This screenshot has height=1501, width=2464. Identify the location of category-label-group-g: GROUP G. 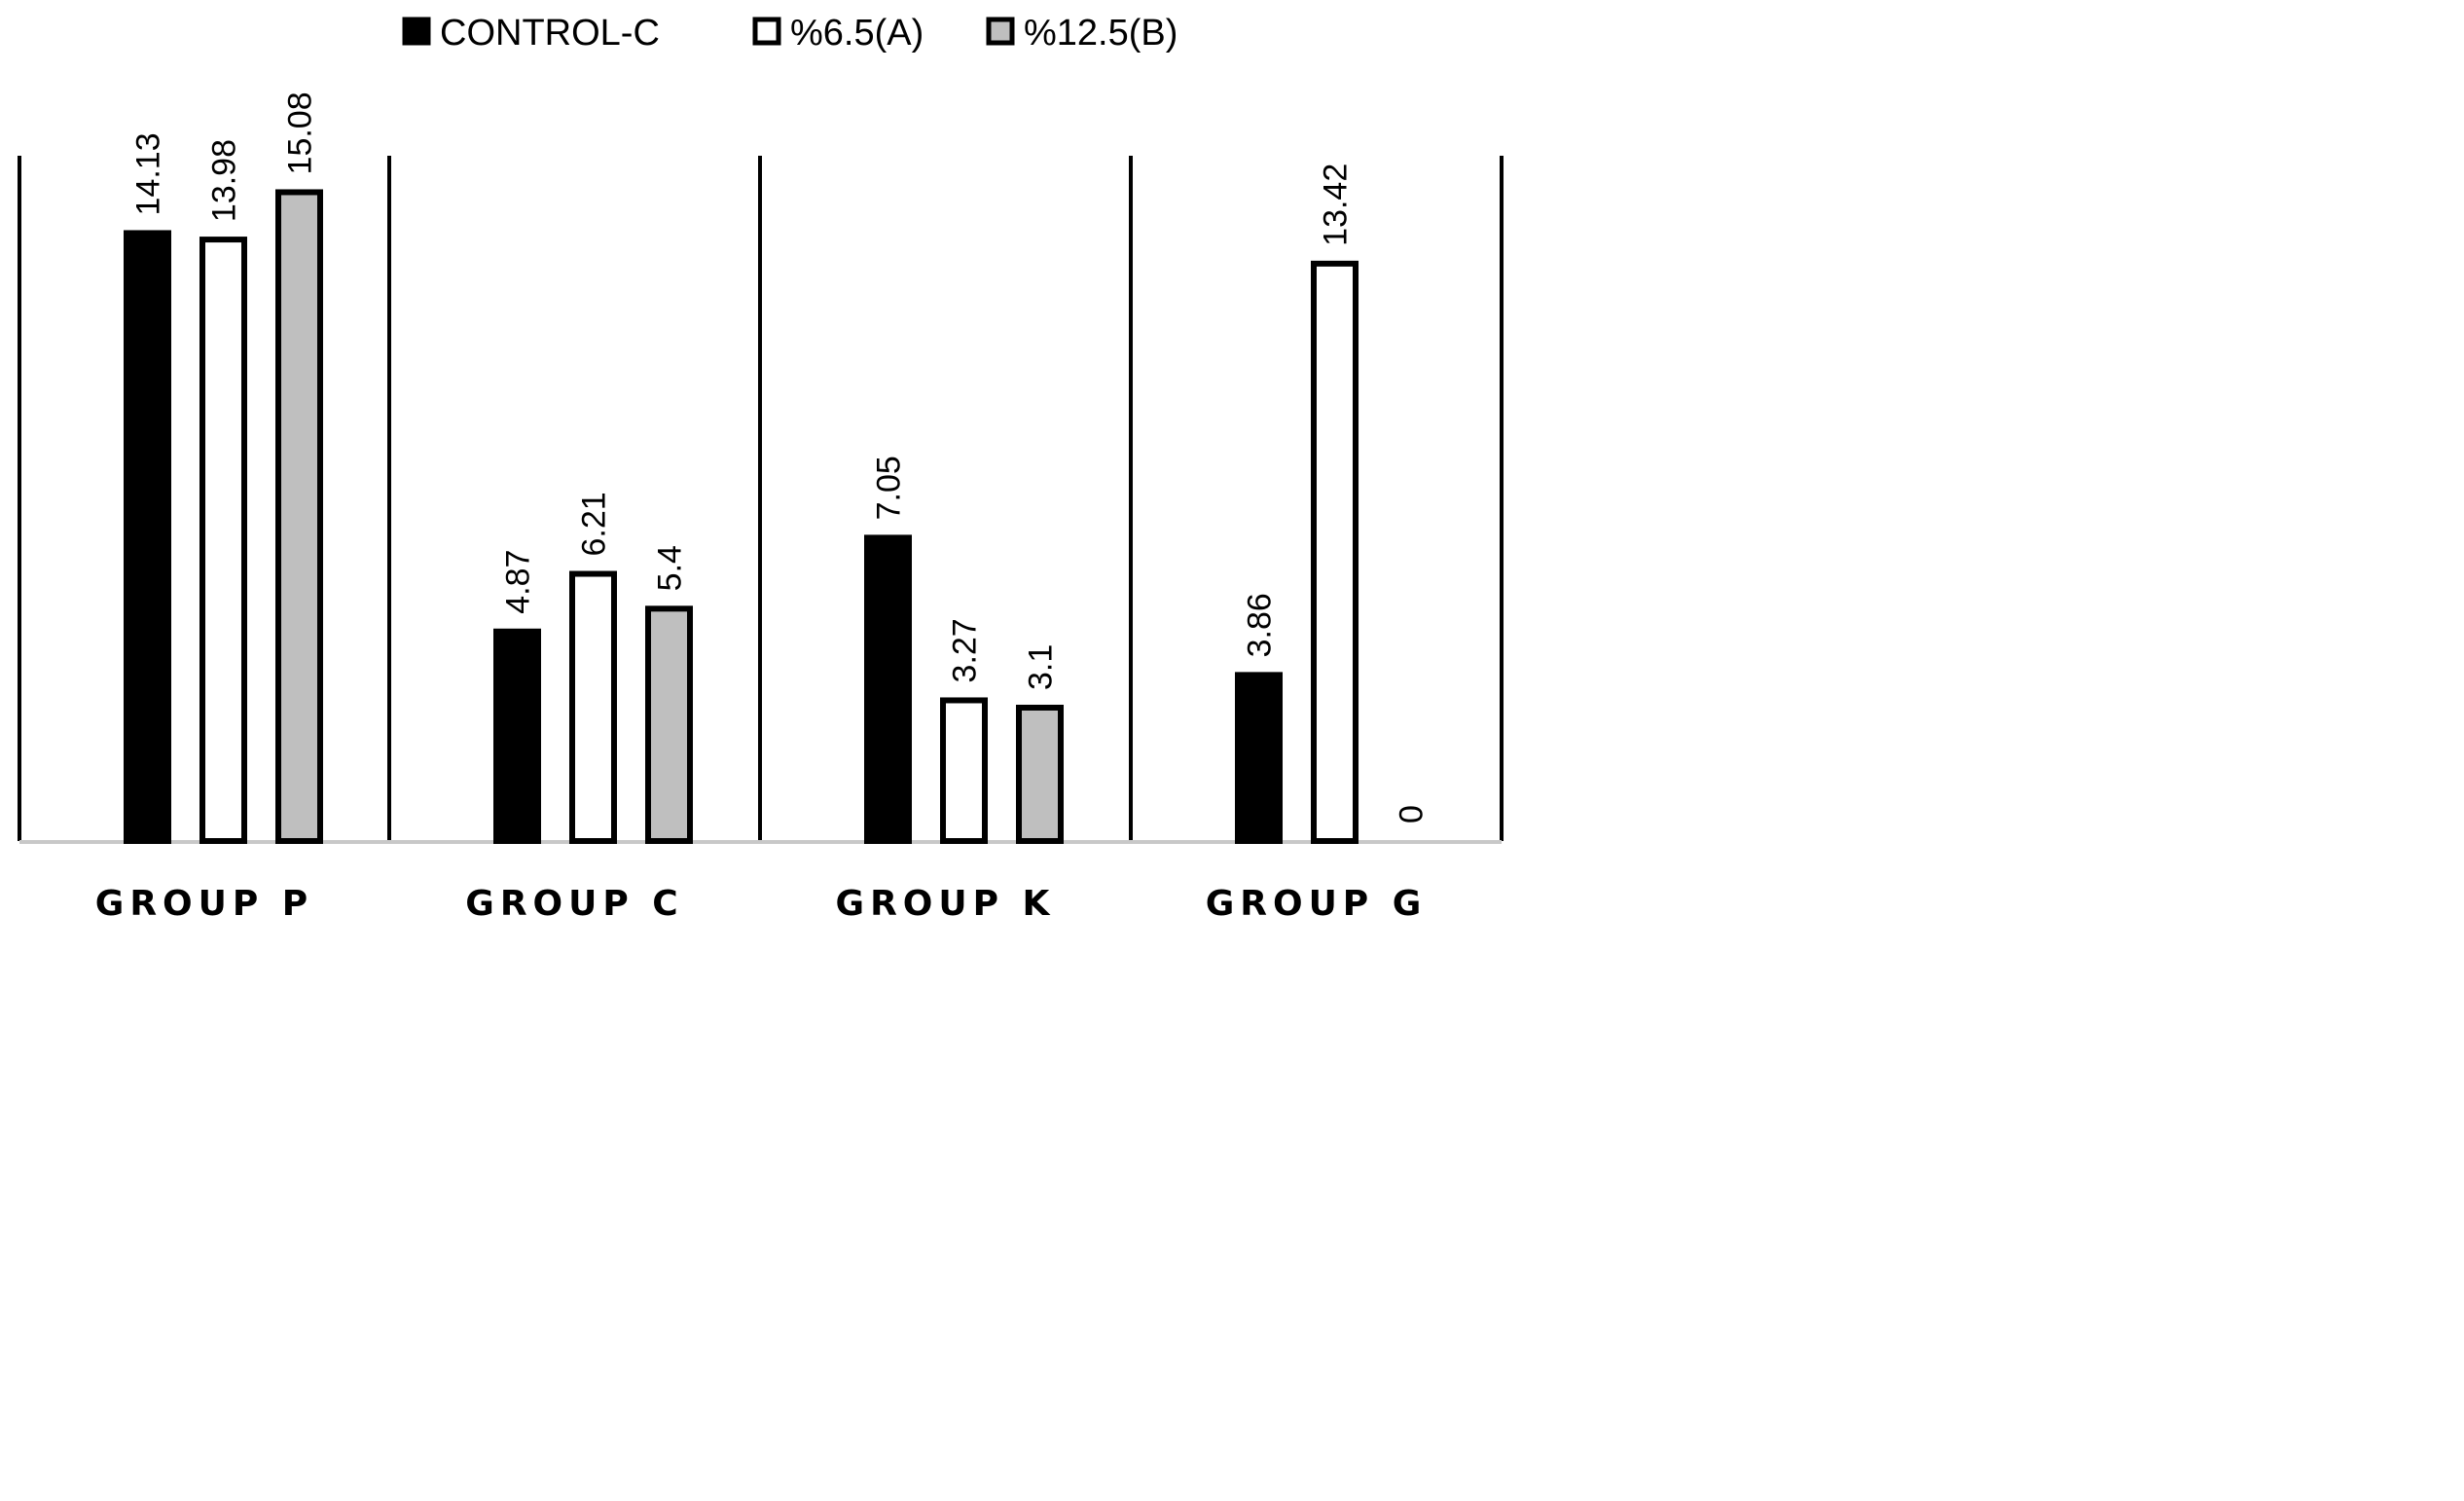
(1317, 904).